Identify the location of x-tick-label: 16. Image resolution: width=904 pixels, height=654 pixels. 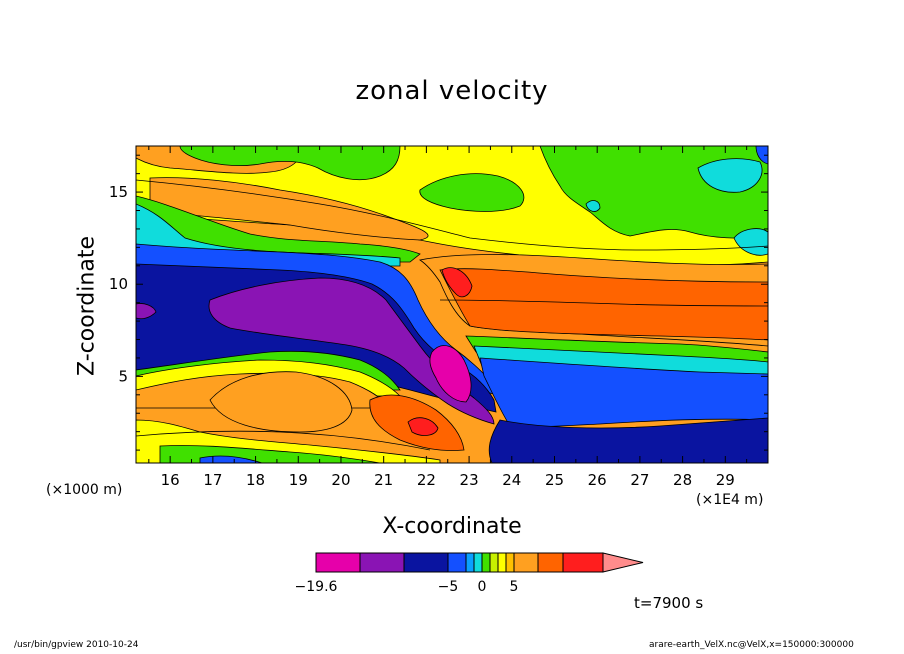
(170, 480).